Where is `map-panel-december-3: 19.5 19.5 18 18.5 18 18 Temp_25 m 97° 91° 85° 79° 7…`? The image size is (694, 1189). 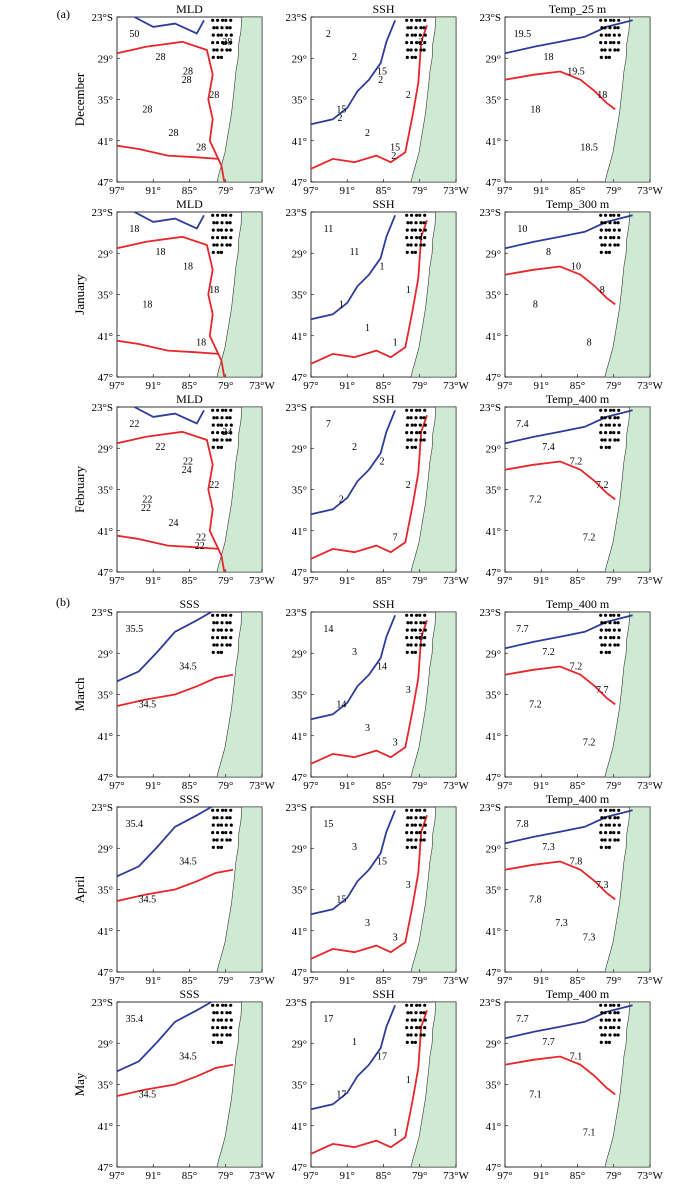 map-panel-december-3: 19.5 19.5 18 18.5 18 18 Temp_25 m 97° 91° 85° 79° 7… is located at coordinates (571, 99).